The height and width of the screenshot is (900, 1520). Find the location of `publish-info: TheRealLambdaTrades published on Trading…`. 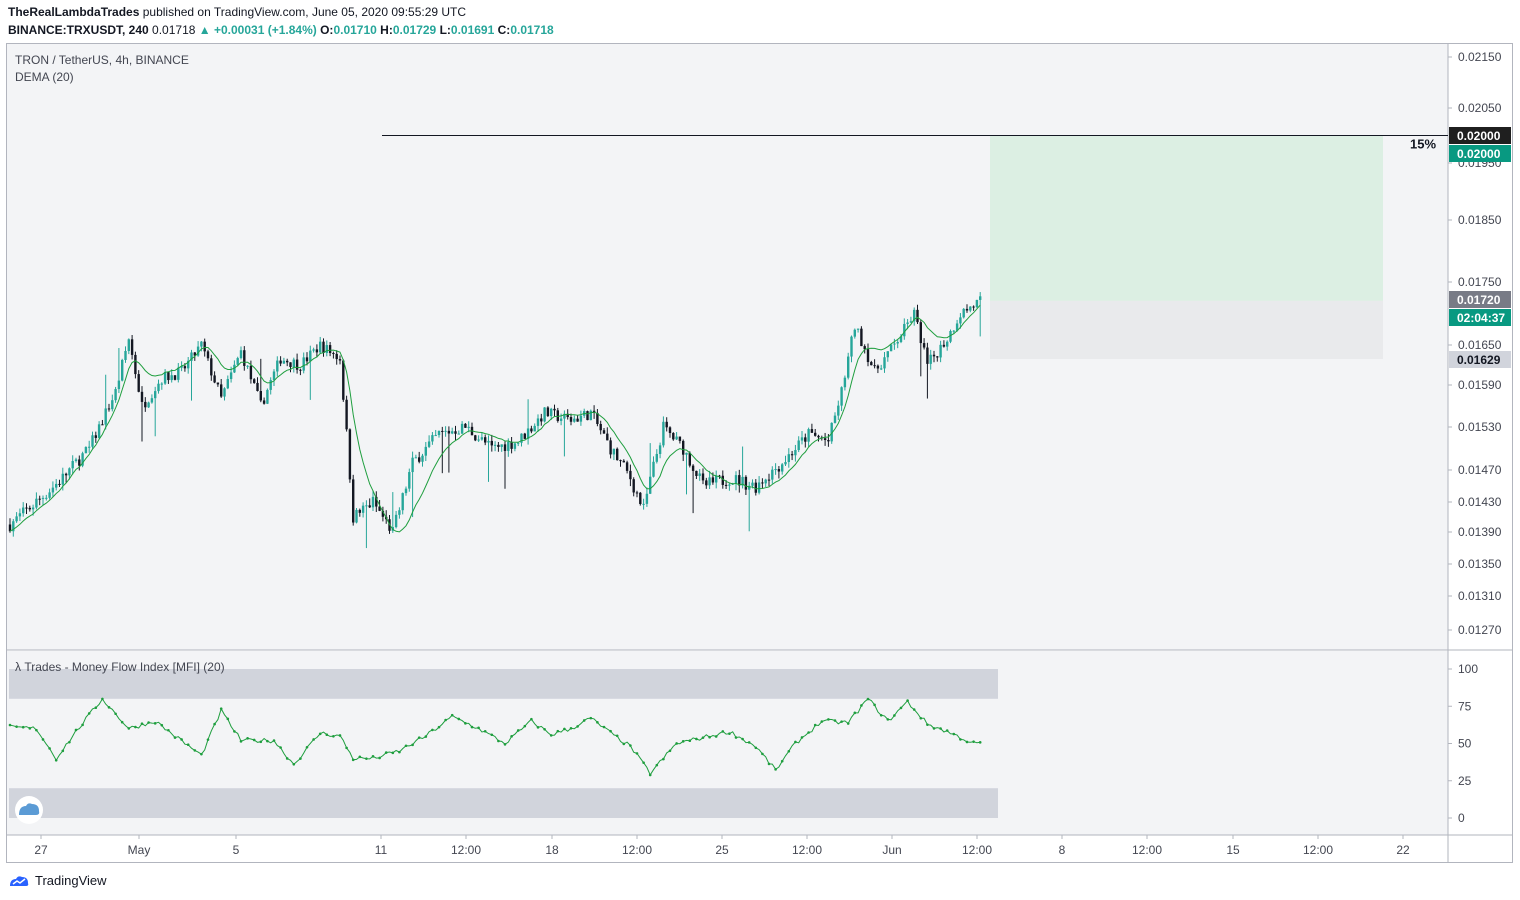

publish-info: TheRealLambdaTrades published on Trading… is located at coordinates (237, 12).